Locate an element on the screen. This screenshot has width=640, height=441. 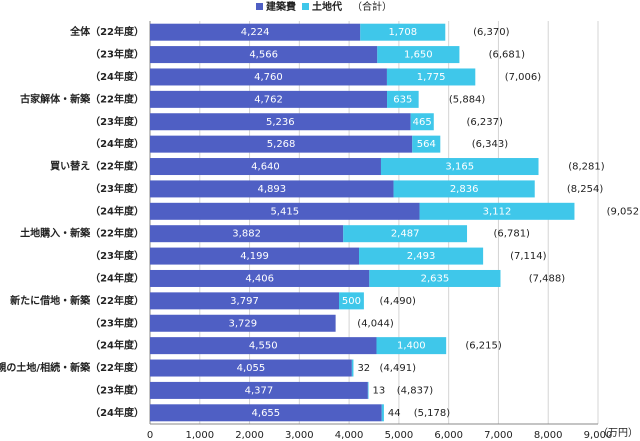
value-label: 4,377 is located at coordinates (259, 390).